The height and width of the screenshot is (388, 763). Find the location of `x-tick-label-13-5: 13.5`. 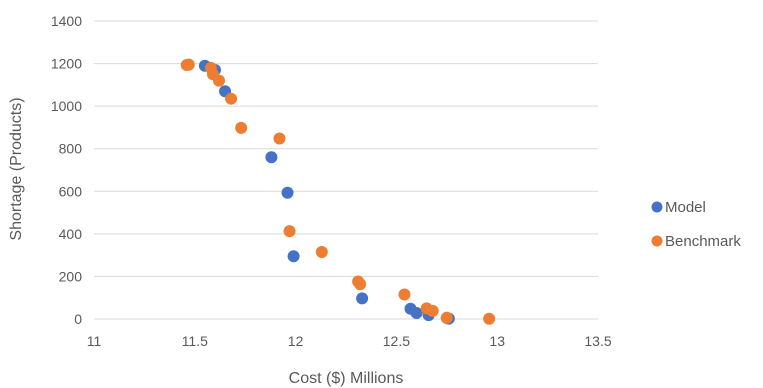

x-tick-label-13-5: 13.5 is located at coordinates (597, 341).